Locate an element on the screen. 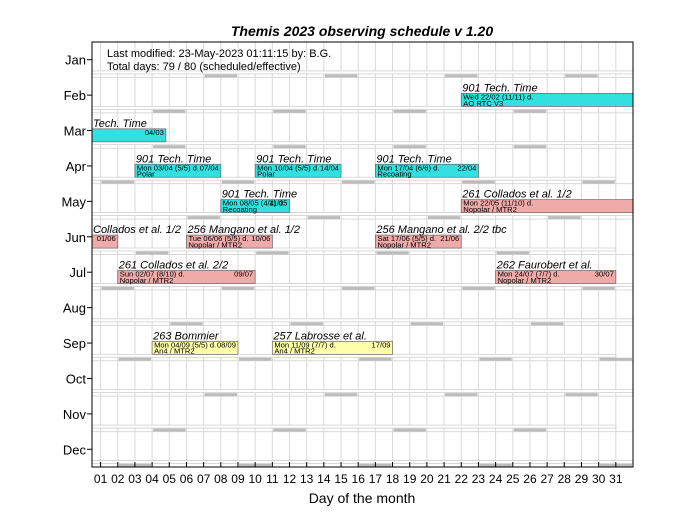 This screenshot has width=699, height=524. x-tick-label: 01 is located at coordinates (101, 479).